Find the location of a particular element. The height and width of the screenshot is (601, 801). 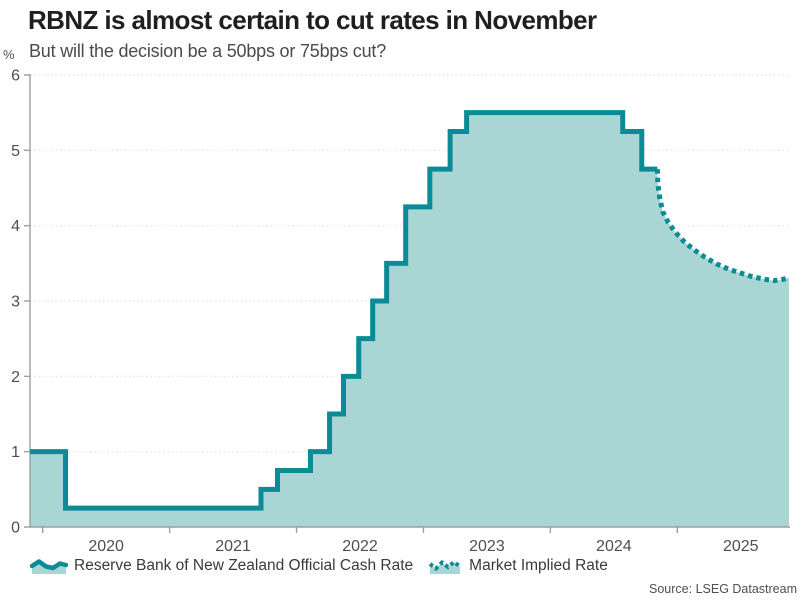

y-axis-tick-label: 3 is located at coordinates (15, 302).